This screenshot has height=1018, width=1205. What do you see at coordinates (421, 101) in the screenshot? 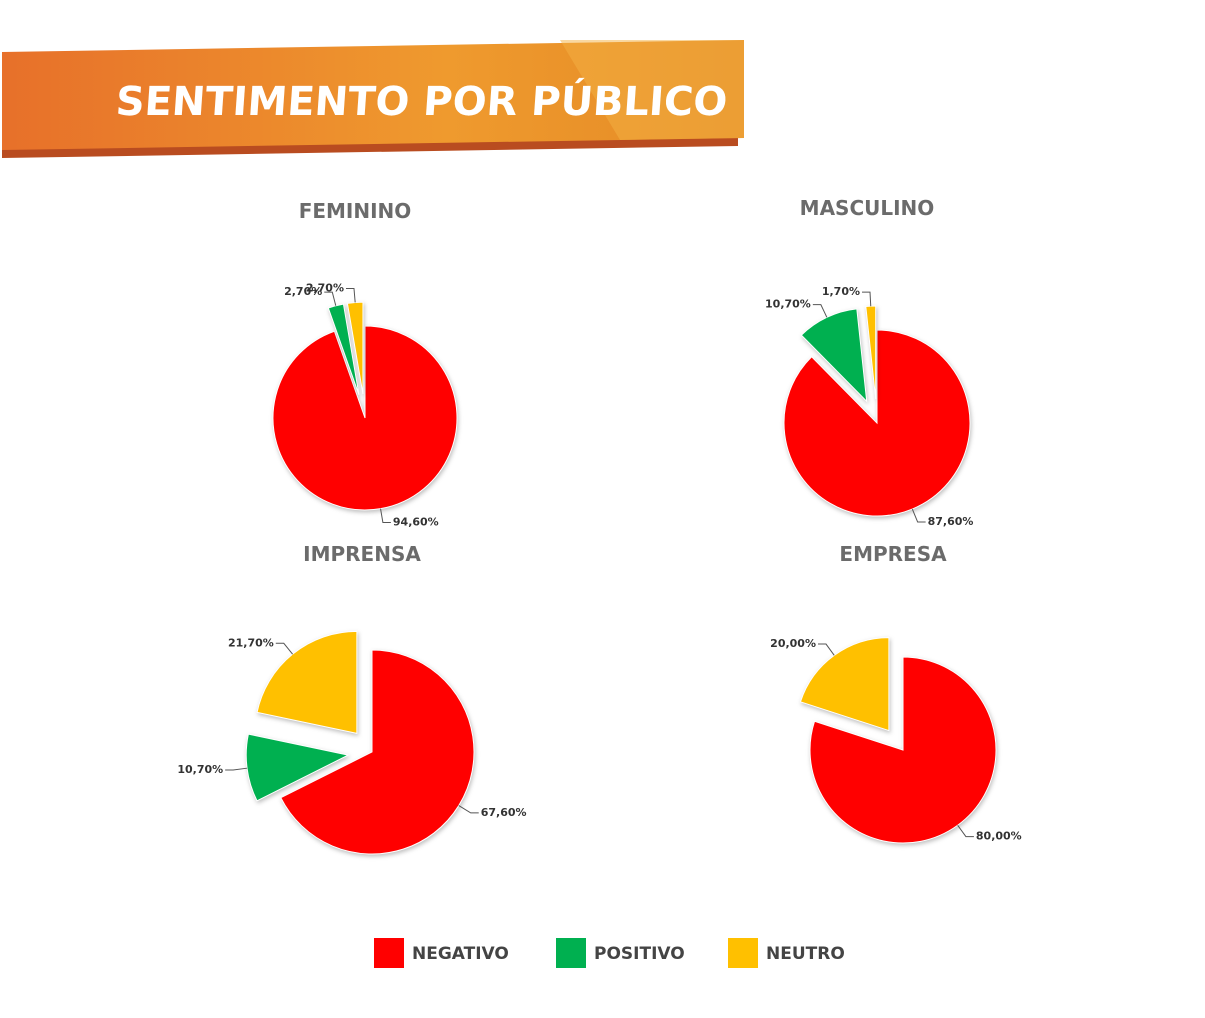
I see `banner-title: SENTIMENTO POR PÚBLICO` at bounding box center [421, 101].